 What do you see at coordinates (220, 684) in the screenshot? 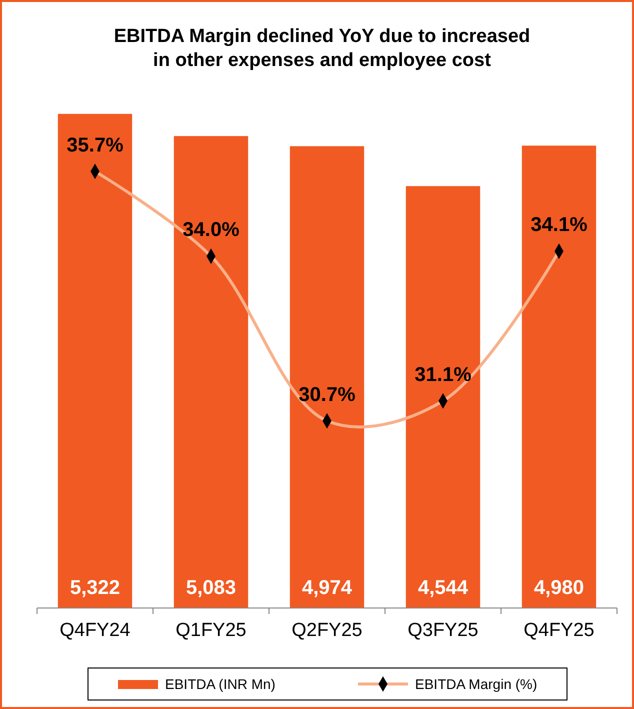
I see `legend-label: EBITDA (INR Mn)` at bounding box center [220, 684].